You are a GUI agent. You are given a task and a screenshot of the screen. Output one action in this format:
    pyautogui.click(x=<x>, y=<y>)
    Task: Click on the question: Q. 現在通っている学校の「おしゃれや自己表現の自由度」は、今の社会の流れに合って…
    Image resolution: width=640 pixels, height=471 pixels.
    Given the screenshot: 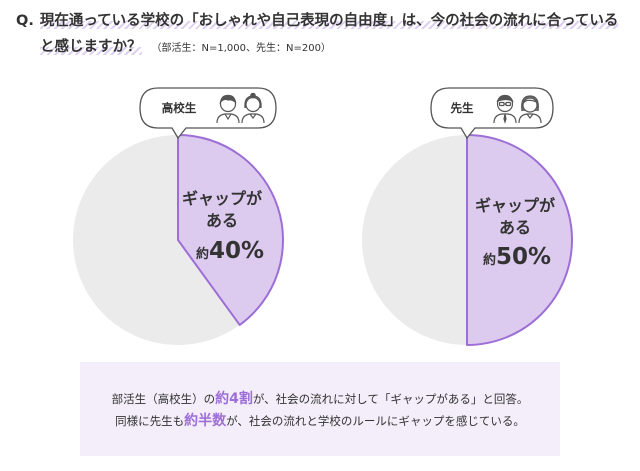 What is the action you would take?
    pyautogui.click(x=324, y=35)
    